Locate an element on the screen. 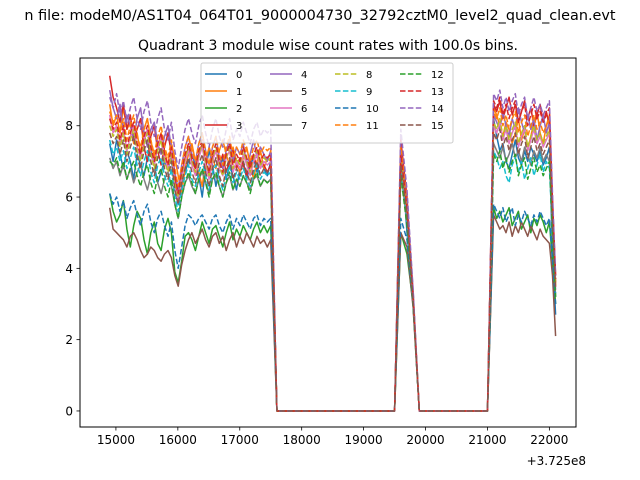 This screenshot has height=480, width=640. y-tick-label: 6 is located at coordinates (69, 198).